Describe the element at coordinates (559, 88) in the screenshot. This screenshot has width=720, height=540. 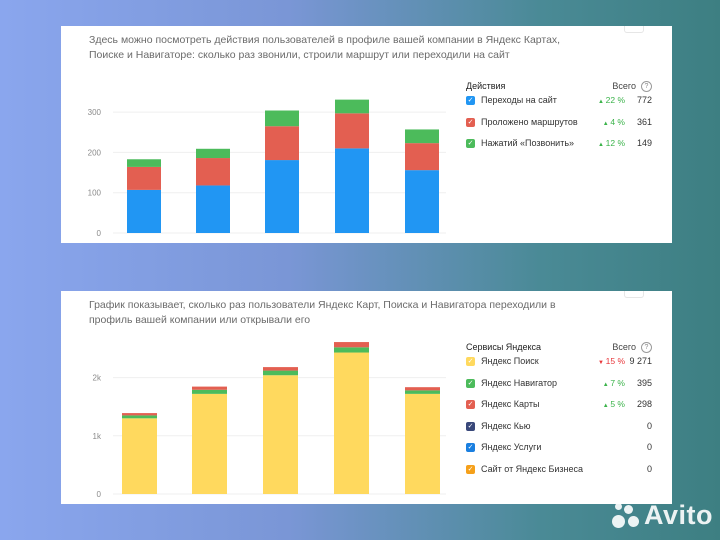
I see `legend-header: Действия Всего ?` at that location.